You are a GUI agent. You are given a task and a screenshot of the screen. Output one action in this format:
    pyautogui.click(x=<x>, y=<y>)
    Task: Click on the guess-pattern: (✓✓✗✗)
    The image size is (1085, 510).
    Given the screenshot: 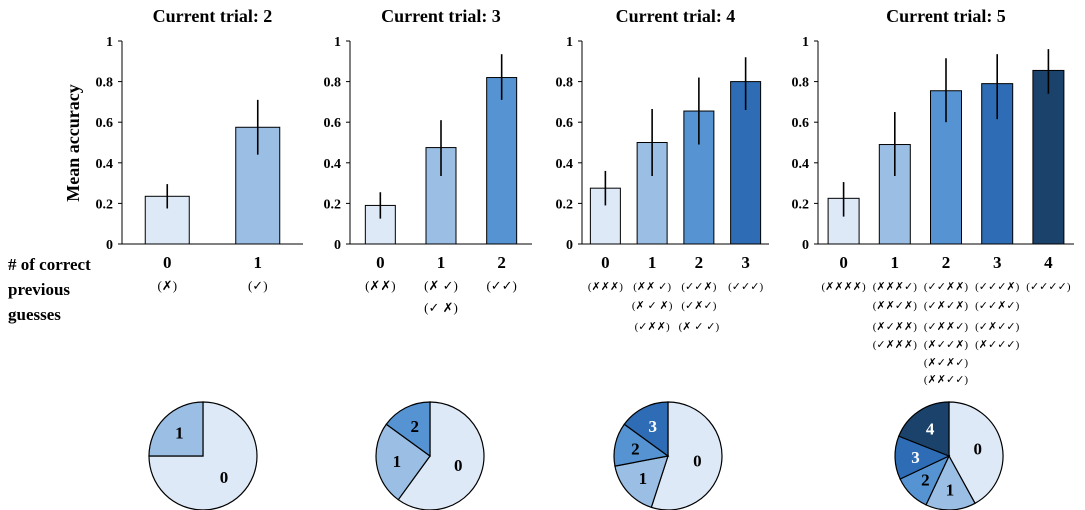 What is the action you would take?
    pyautogui.click(x=946, y=287)
    